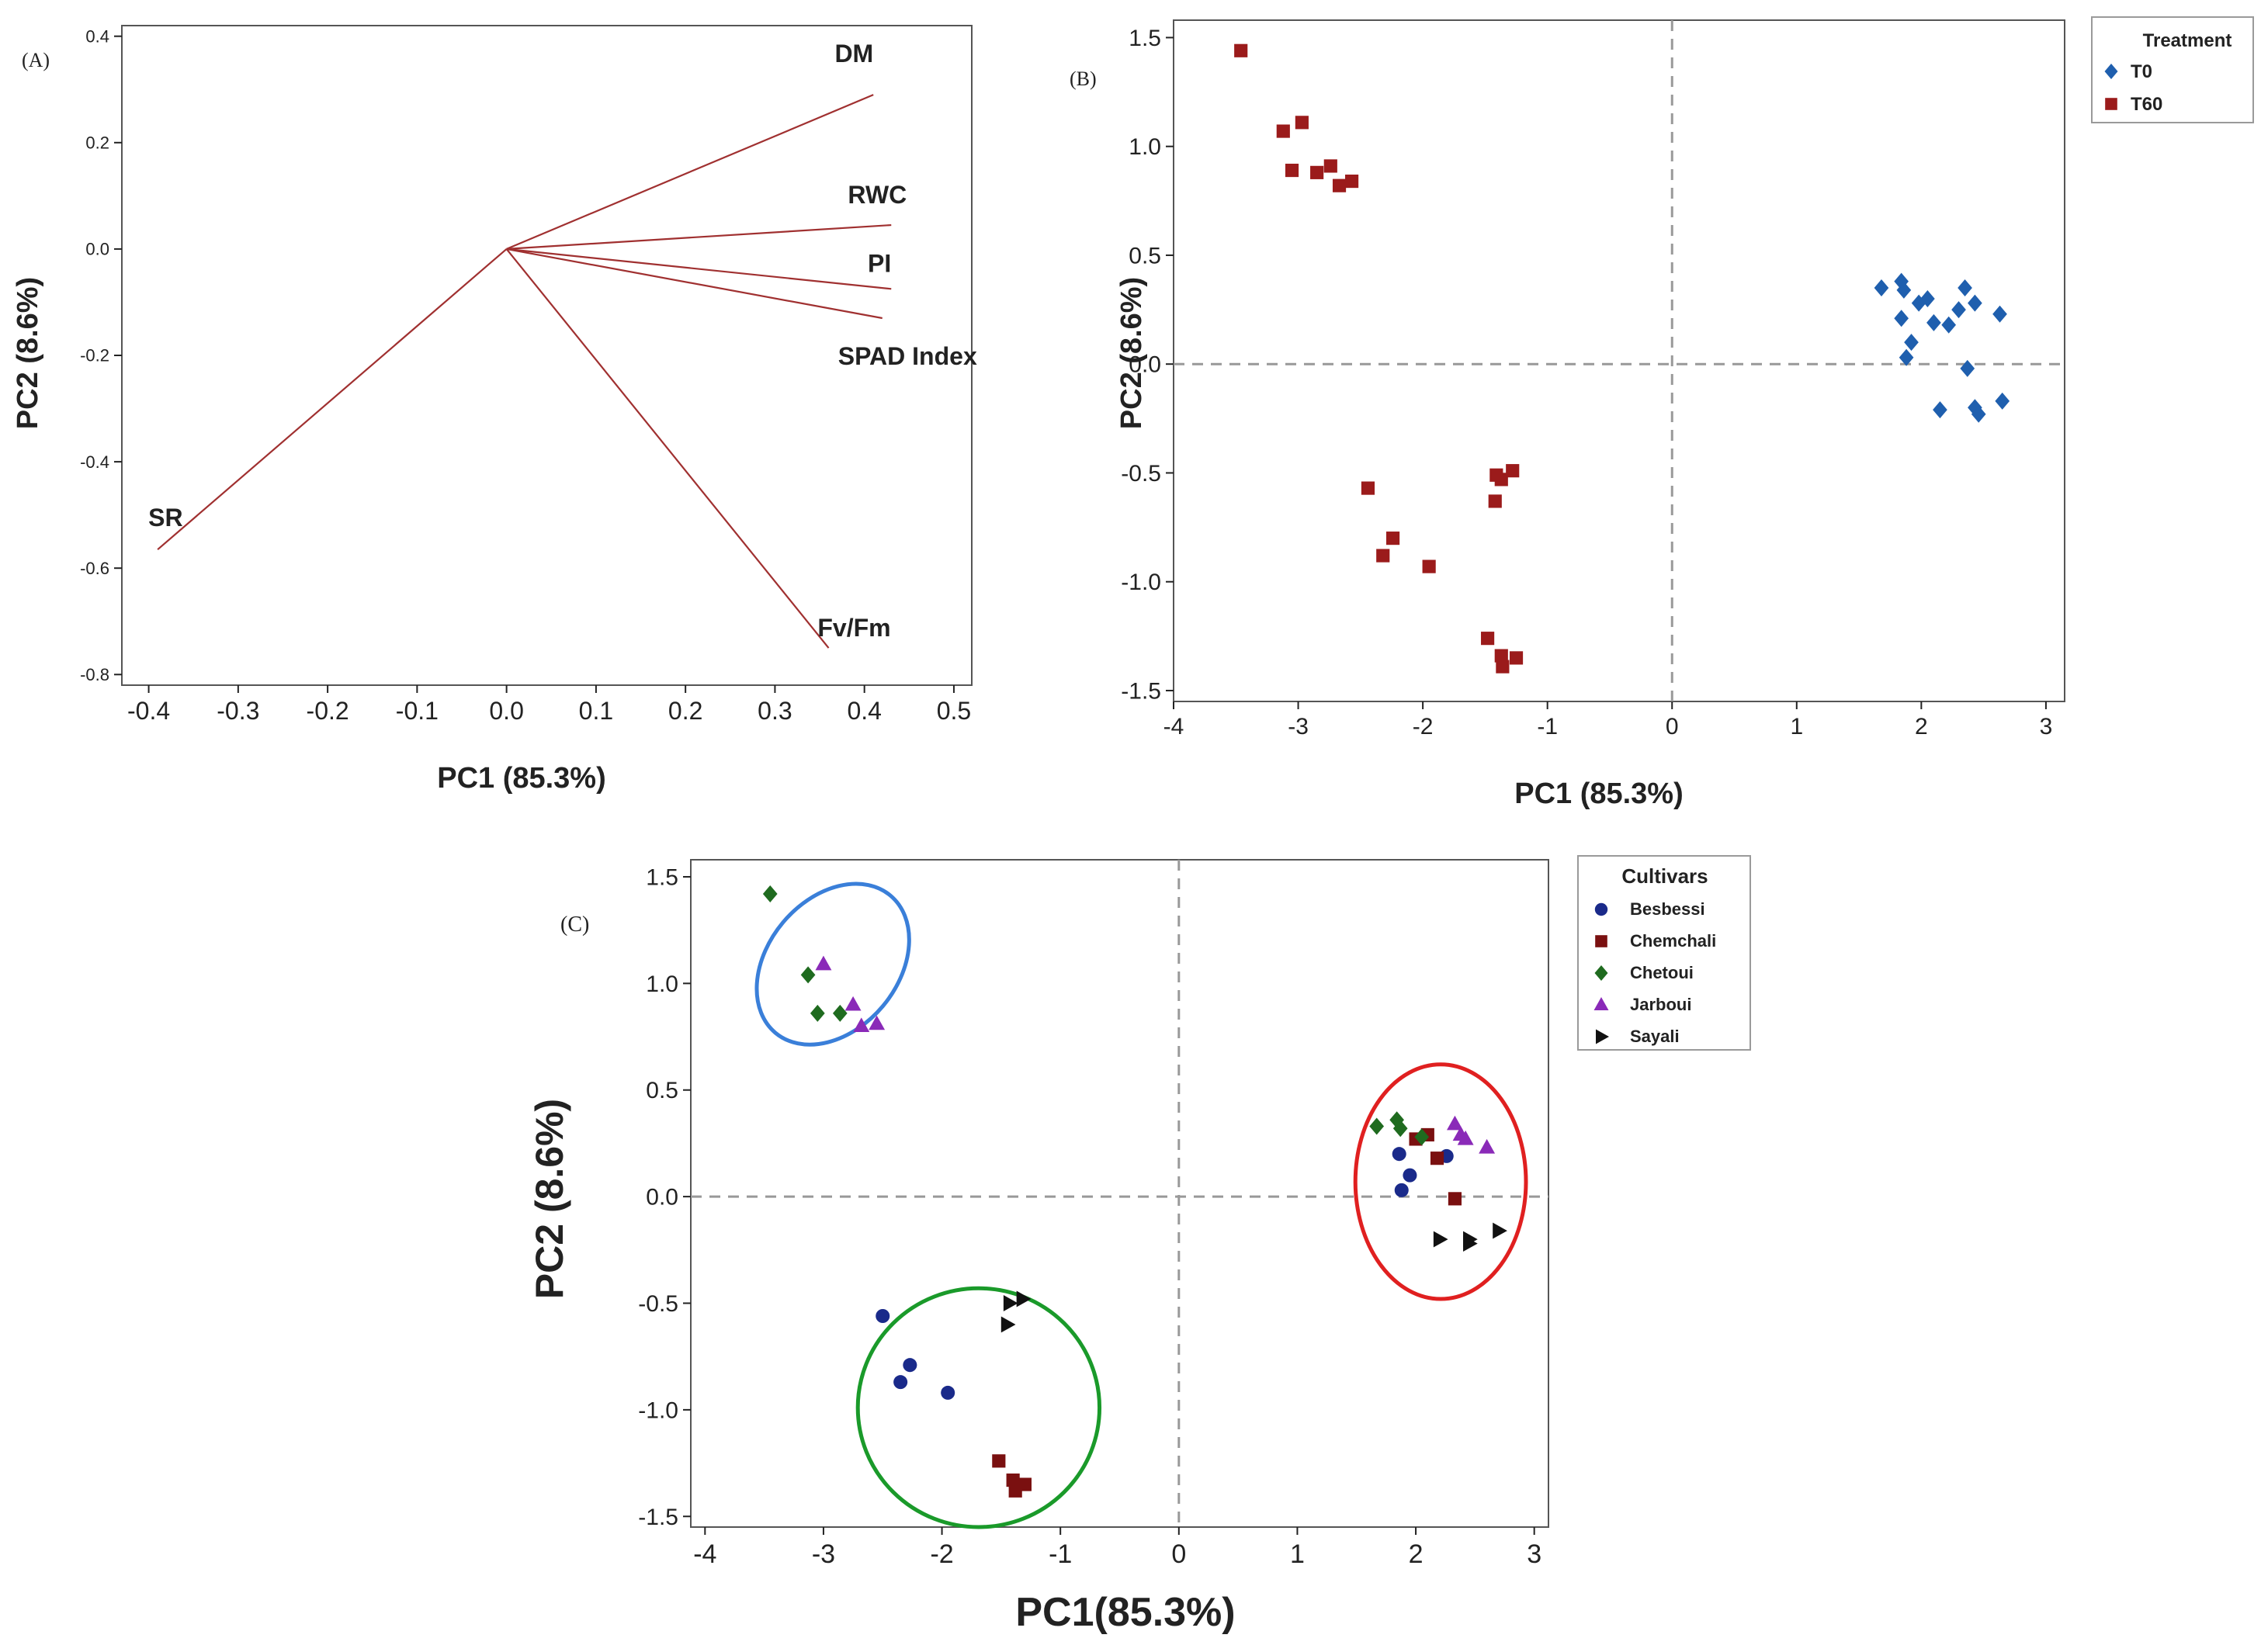 The image size is (2261, 1652). I want to click on loading-vector-fv-fm, so click(667, 448).